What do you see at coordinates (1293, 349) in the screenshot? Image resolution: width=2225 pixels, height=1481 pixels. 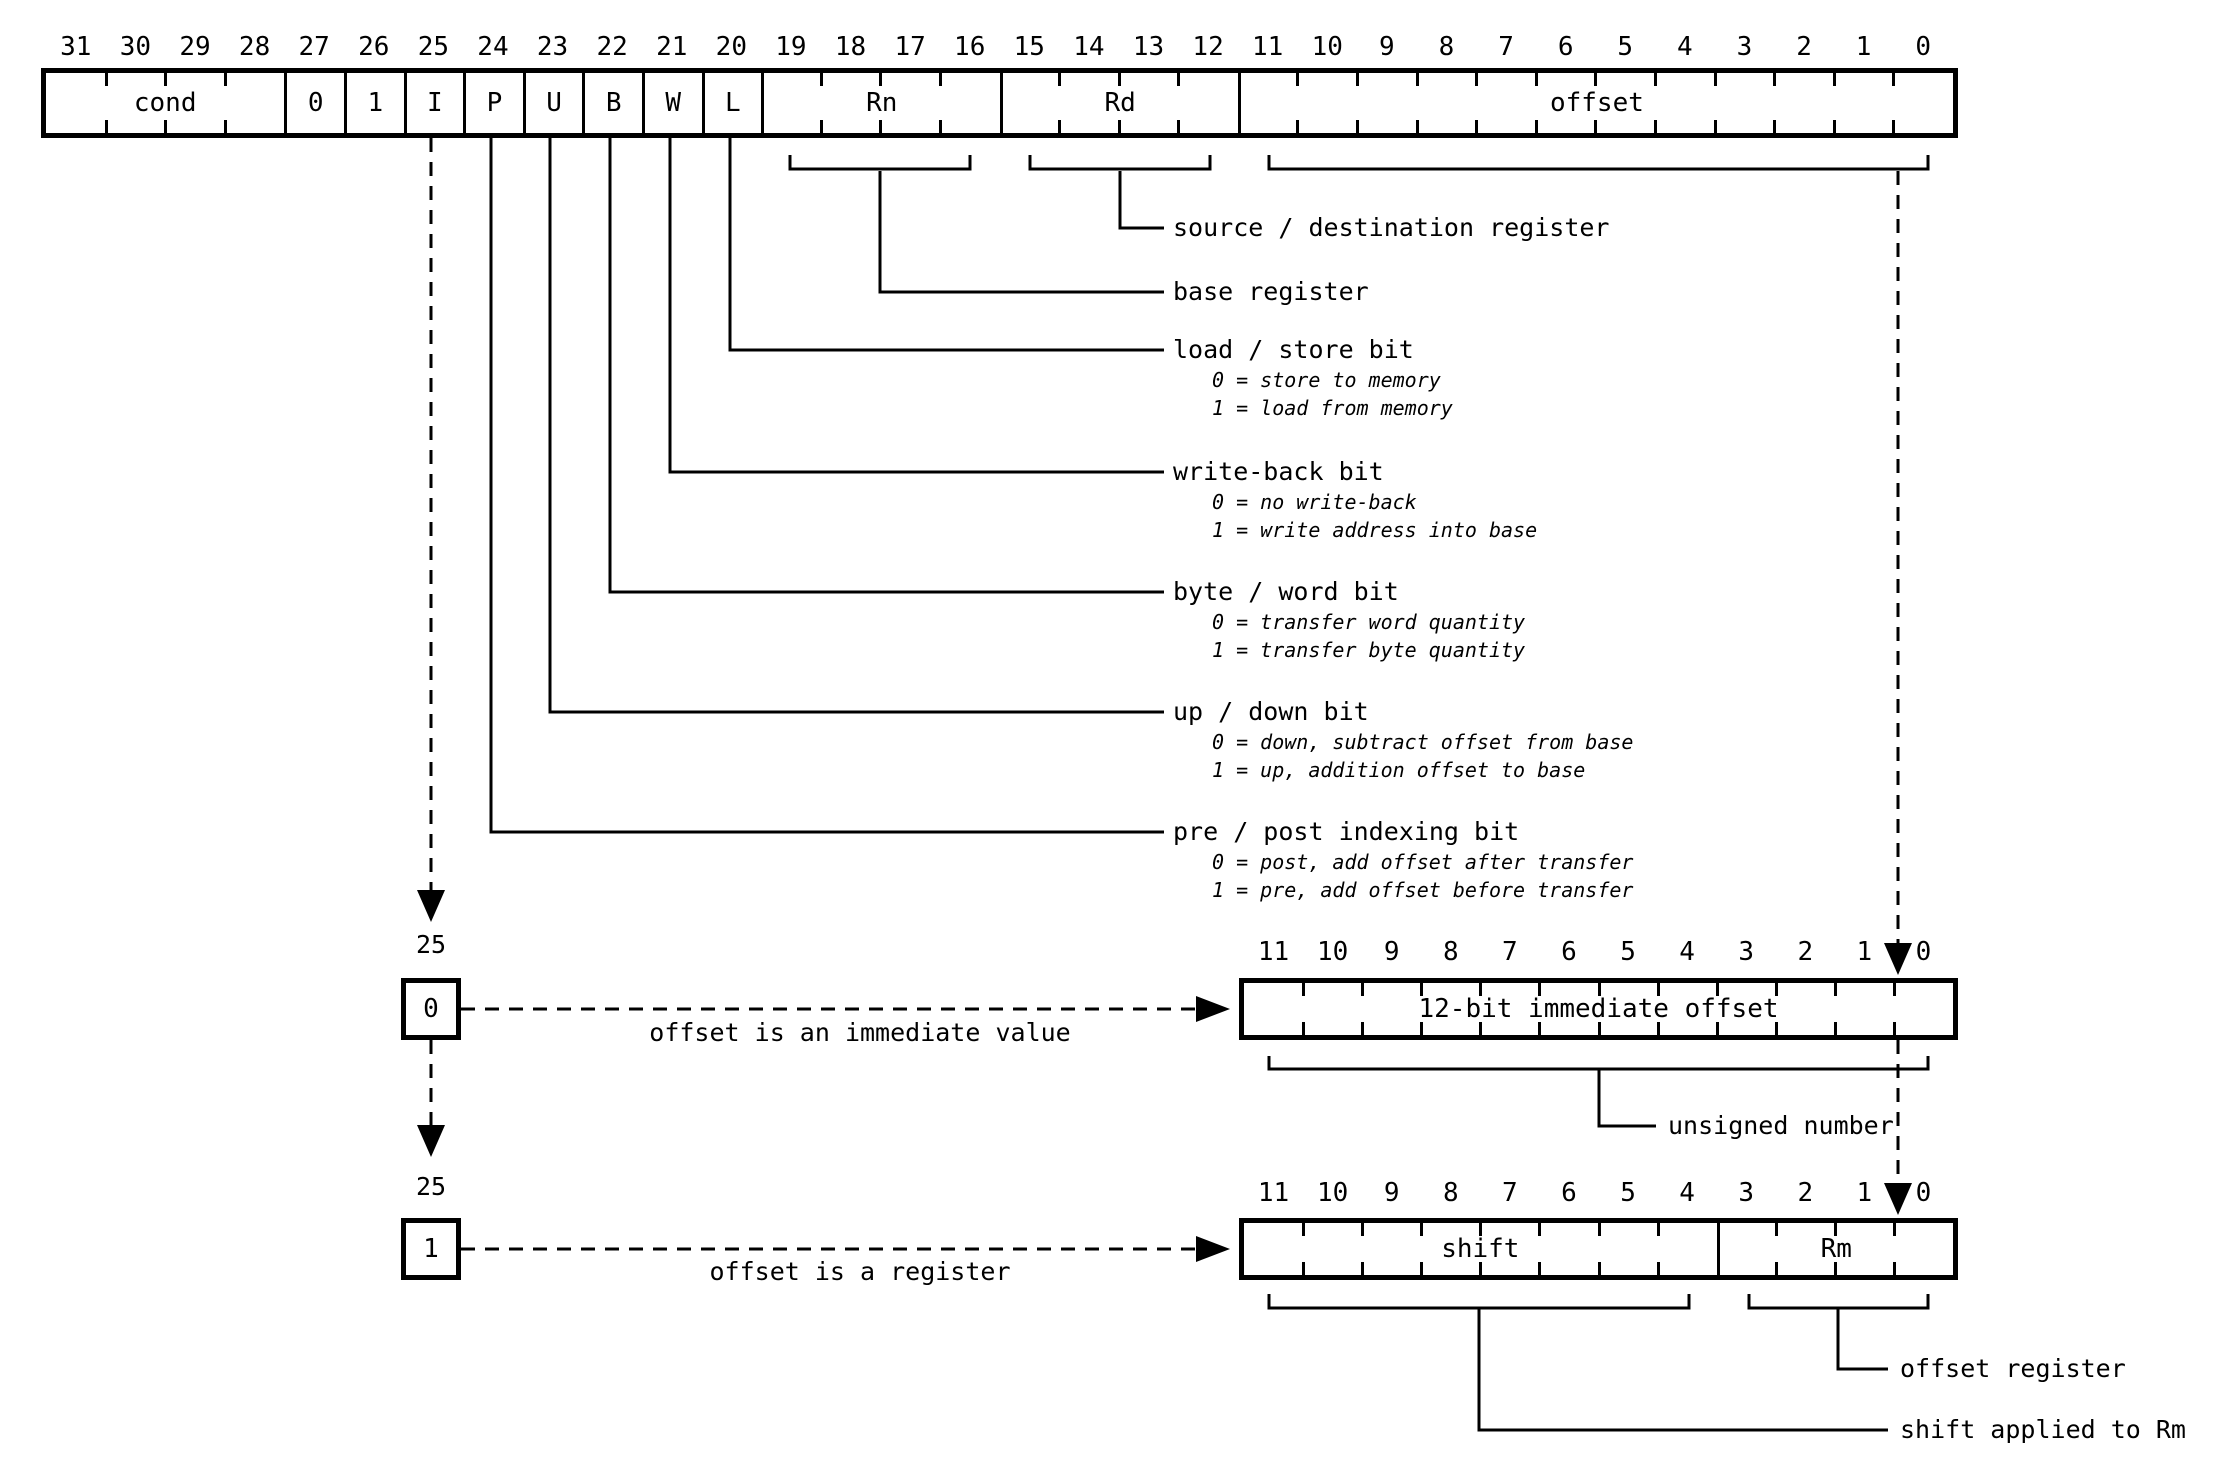 I see `annotation-title-load-store-bit: load / store bit` at bounding box center [1293, 349].